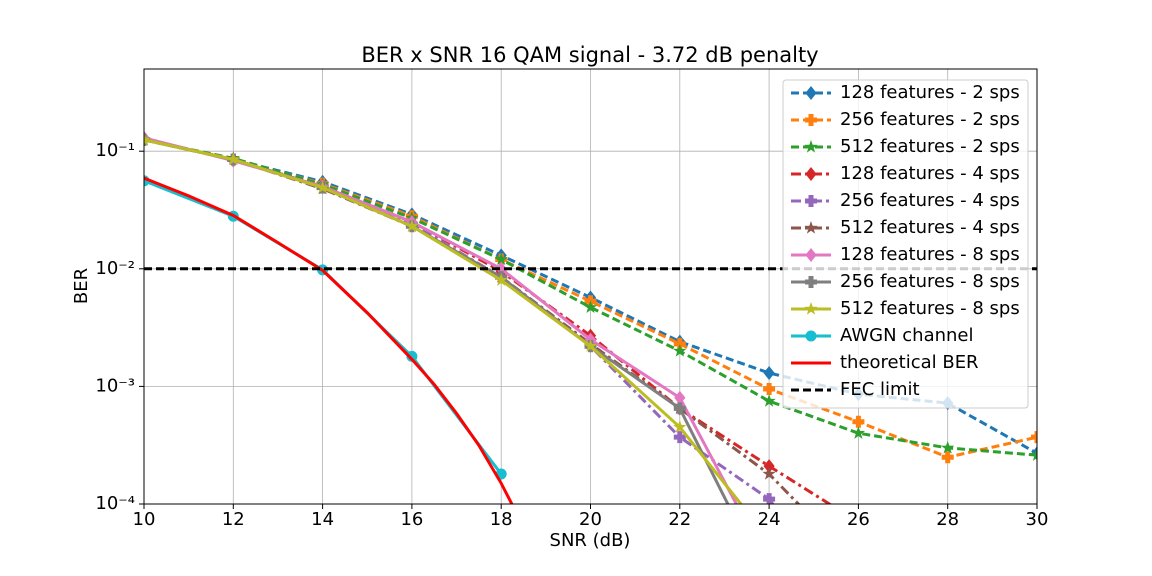 The image size is (1152, 576). I want to click on legend-label: 512 features - 4 sps, so click(930, 227).